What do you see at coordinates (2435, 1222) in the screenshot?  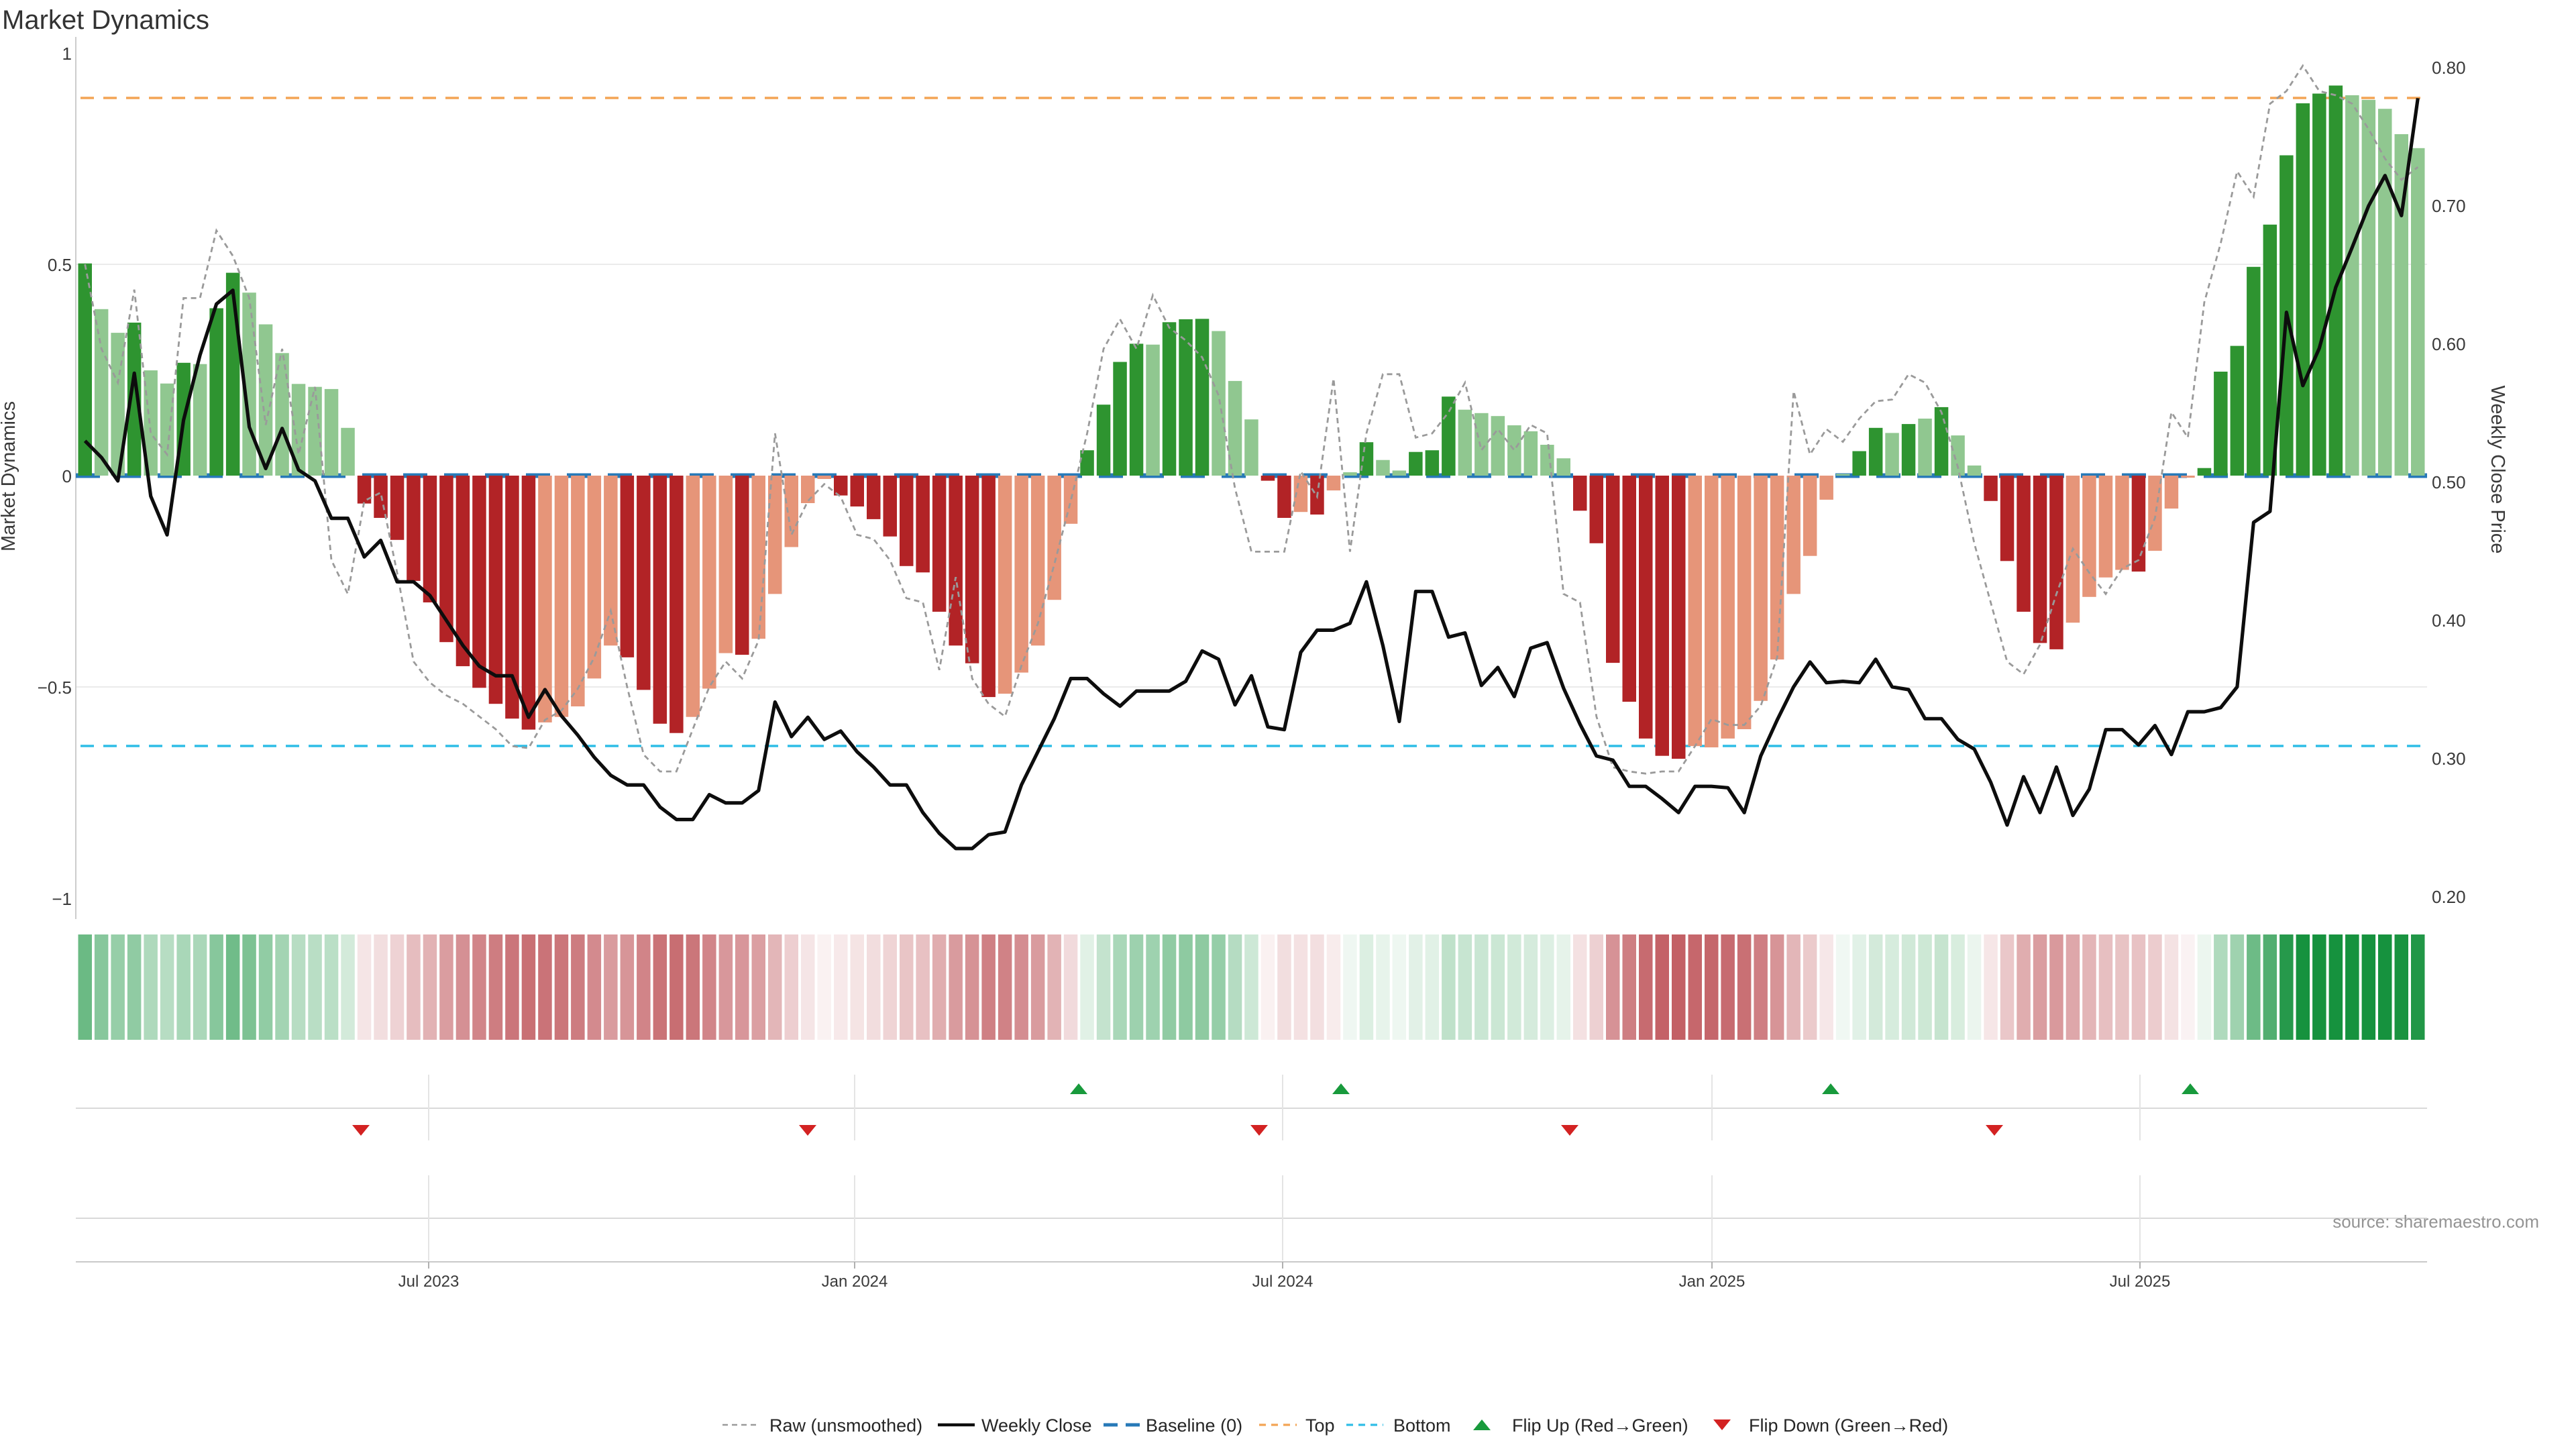 I see `svg-text: source: sharemaestro.com` at bounding box center [2435, 1222].